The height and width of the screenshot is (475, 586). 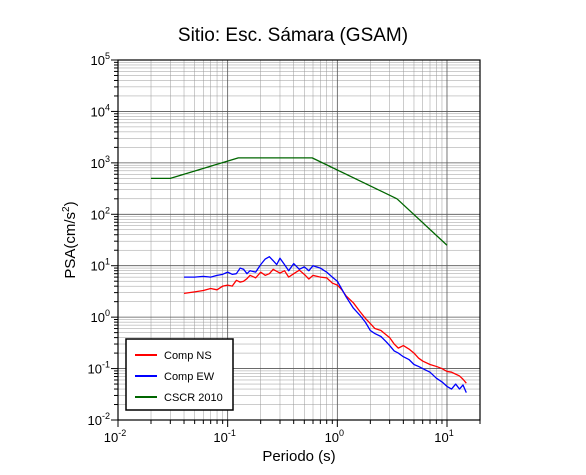 I want to click on x-tick-label: 10⁻², so click(x=115, y=436).